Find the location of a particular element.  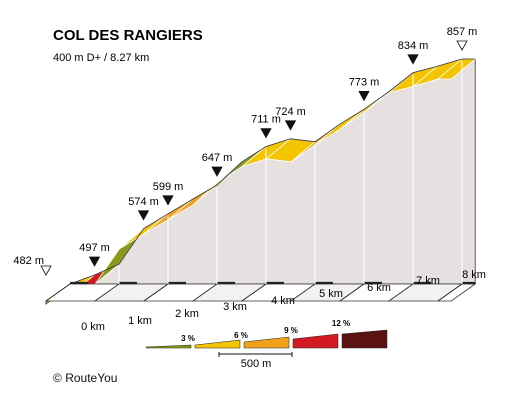

elevation-label: 724 m is located at coordinates (290, 112).